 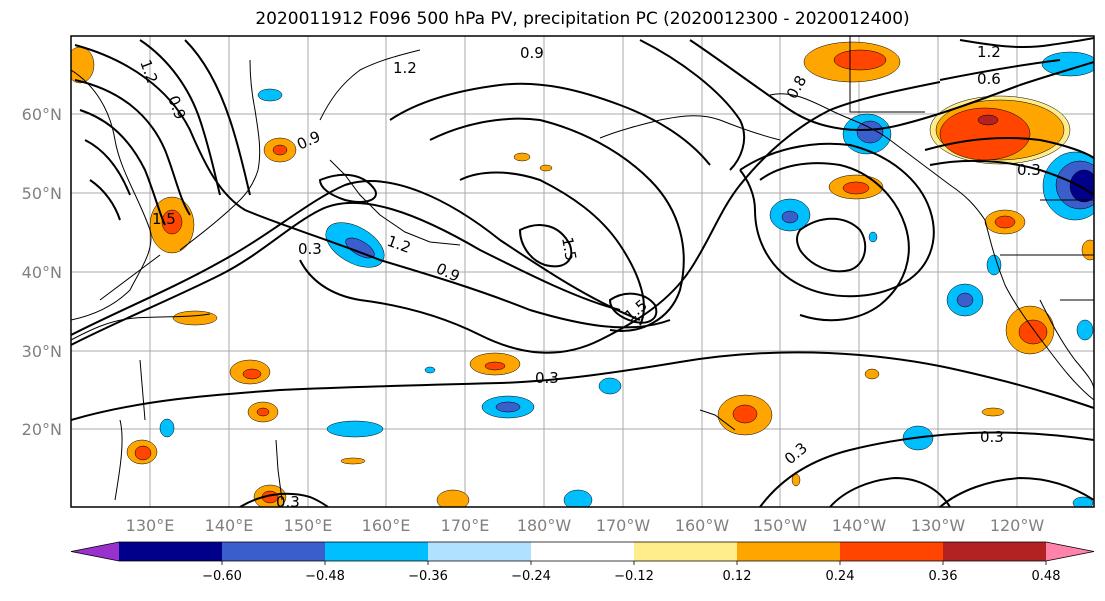 What do you see at coordinates (1017, 525) in the screenshot?
I see `lon-label: 120°W` at bounding box center [1017, 525].